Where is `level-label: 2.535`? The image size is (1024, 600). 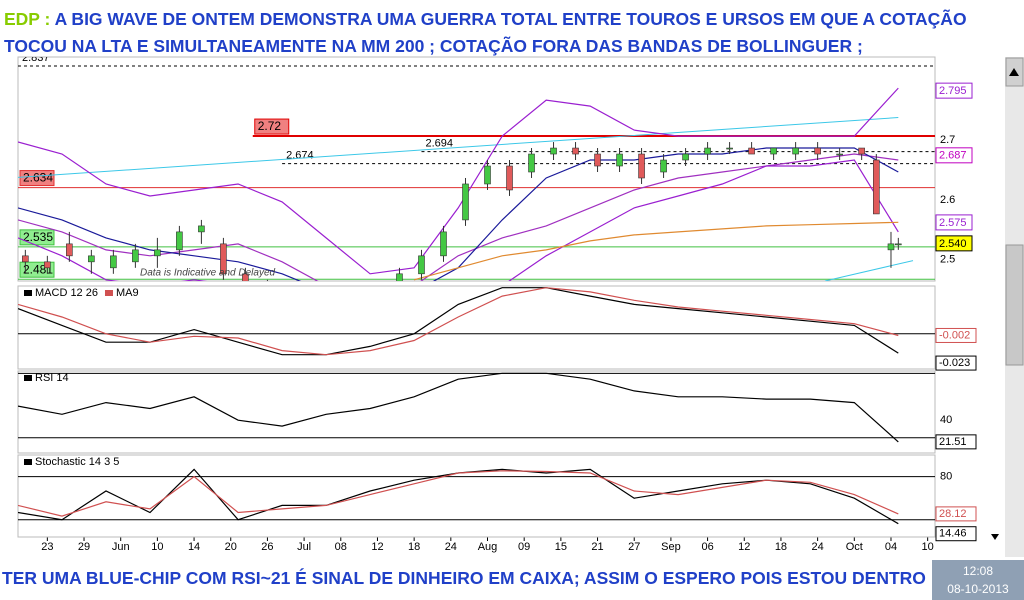 level-label: 2.535 is located at coordinates (38, 237).